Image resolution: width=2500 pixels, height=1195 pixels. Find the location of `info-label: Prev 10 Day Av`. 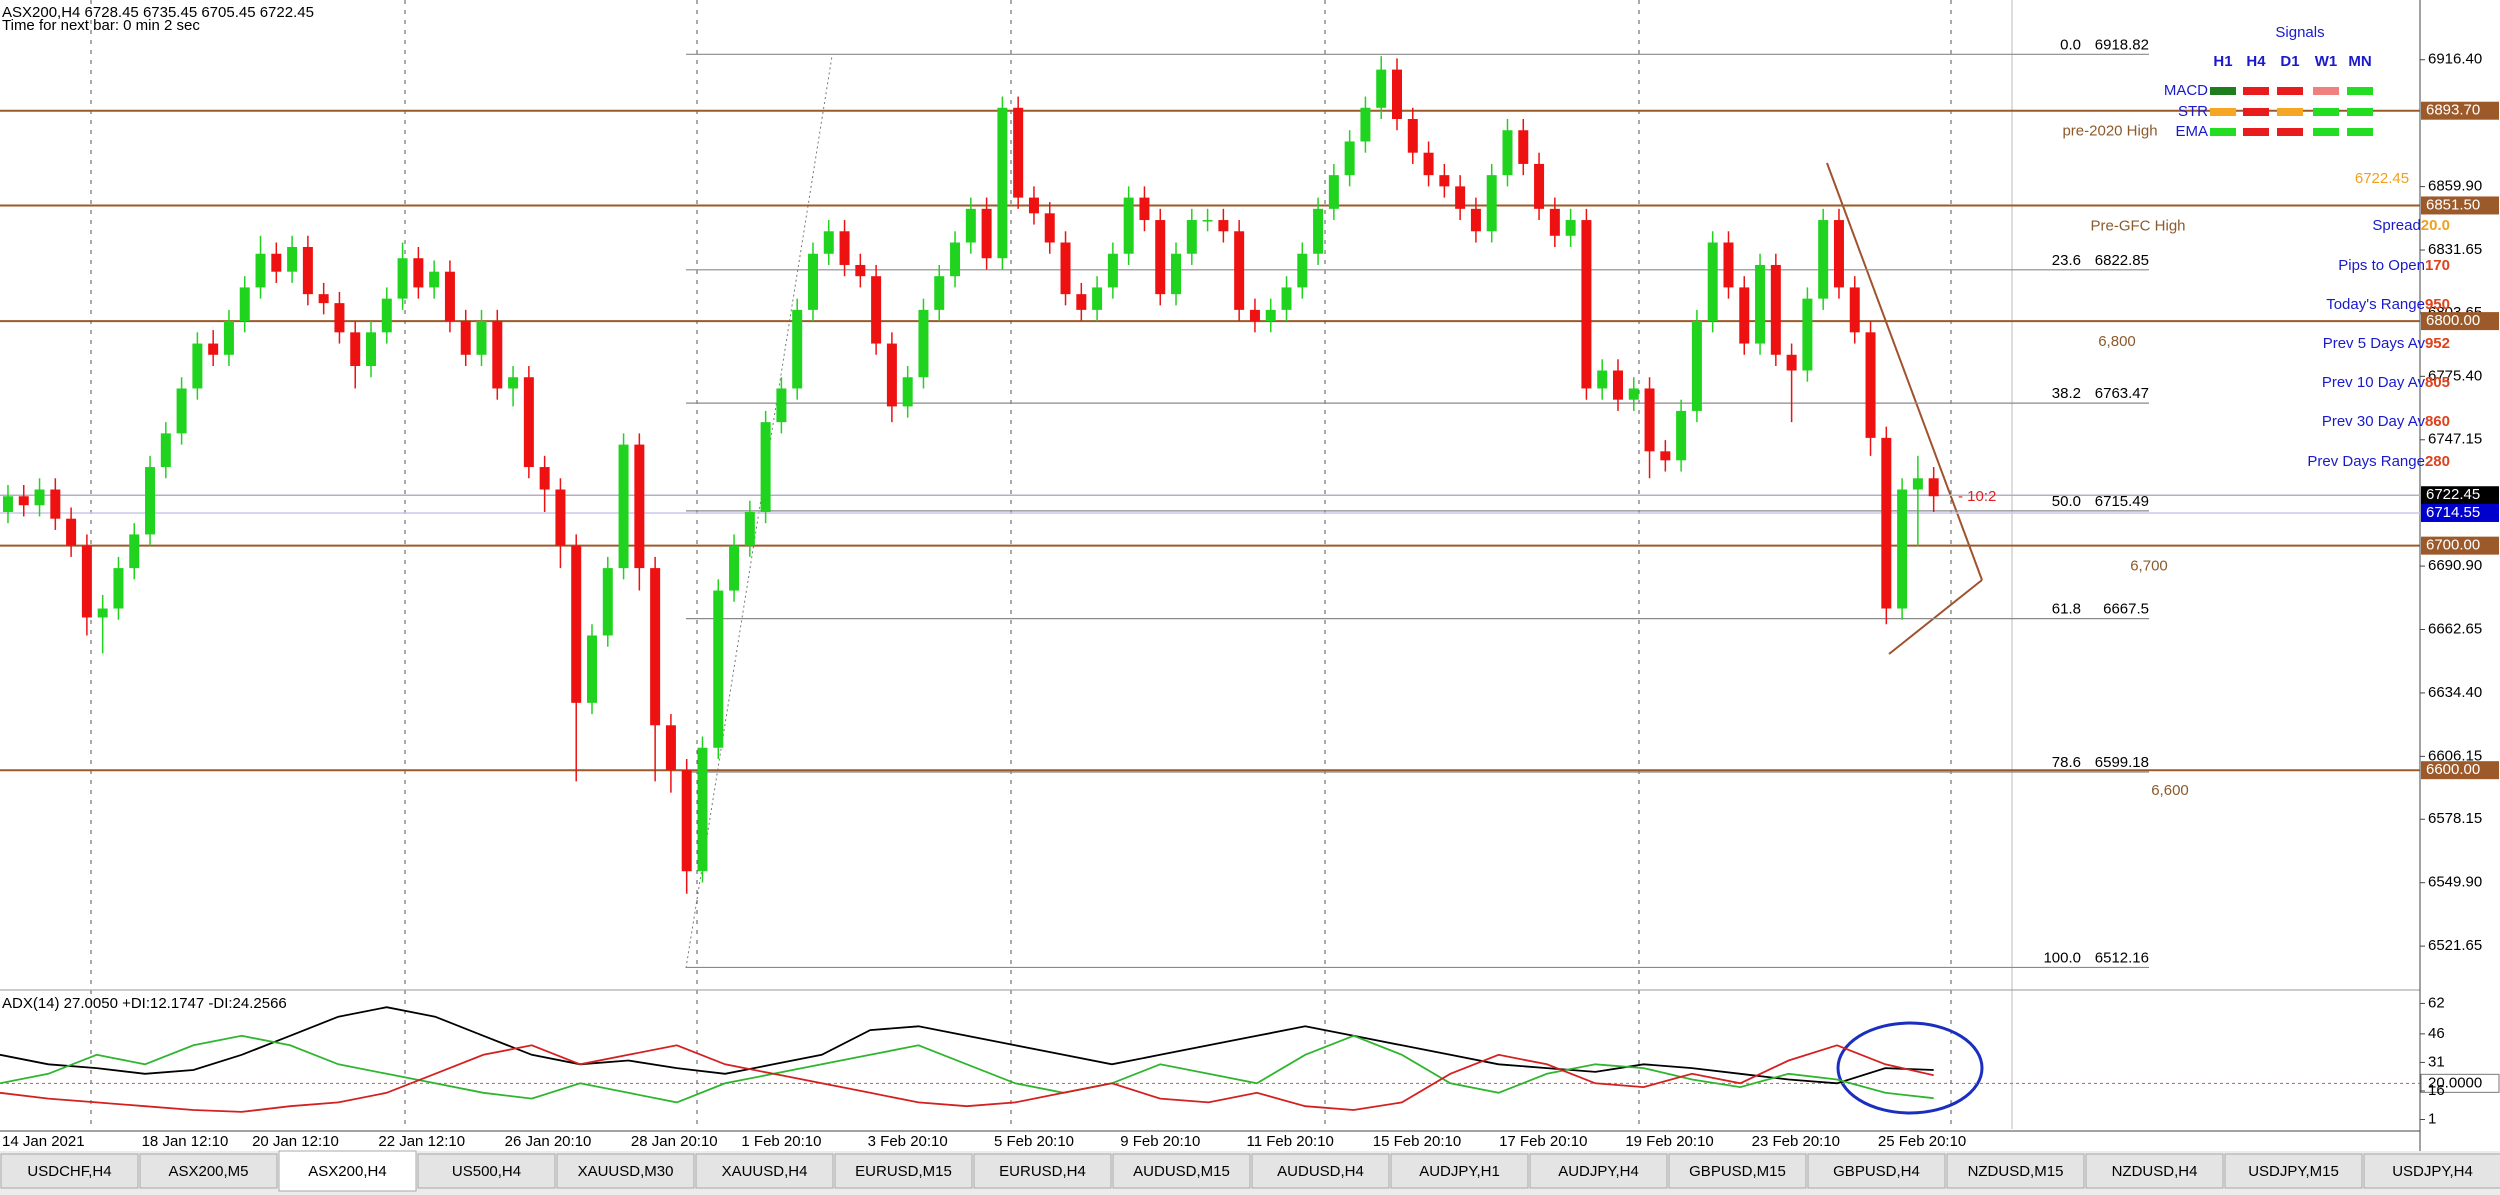

info-label: Prev 10 Day Av is located at coordinates (2374, 382).